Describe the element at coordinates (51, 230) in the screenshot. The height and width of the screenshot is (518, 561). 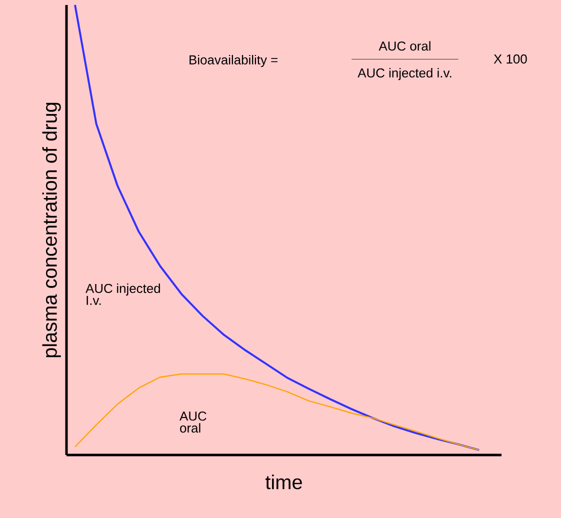
I see `y-axis-title: plasma concentration of drug` at that location.